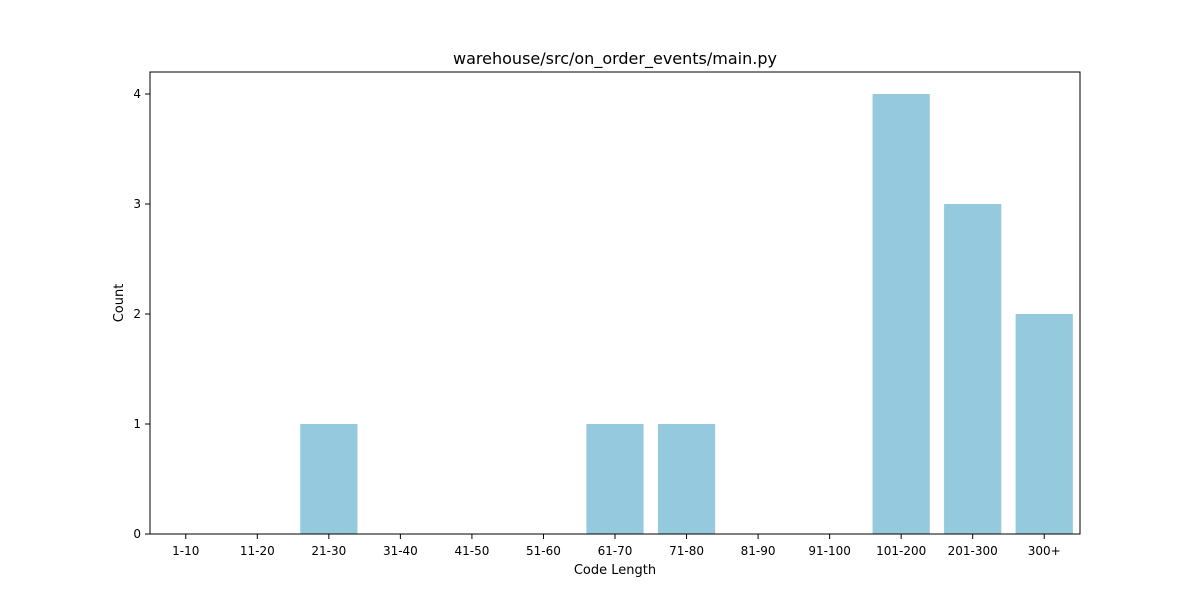  Describe the element at coordinates (686, 551) in the screenshot. I see `x-tick-label: 71-80` at that location.